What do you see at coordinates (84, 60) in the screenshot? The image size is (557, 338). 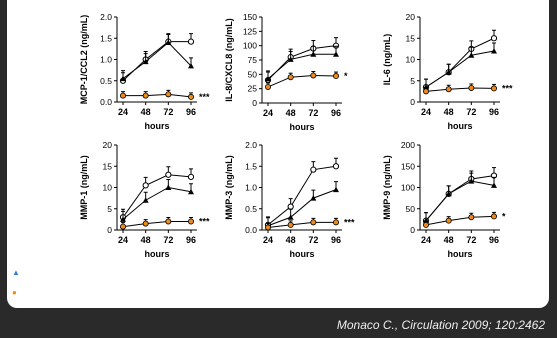 I see `y-axis-label: MCP-1/CCL2 (ng/mL)` at bounding box center [84, 60].